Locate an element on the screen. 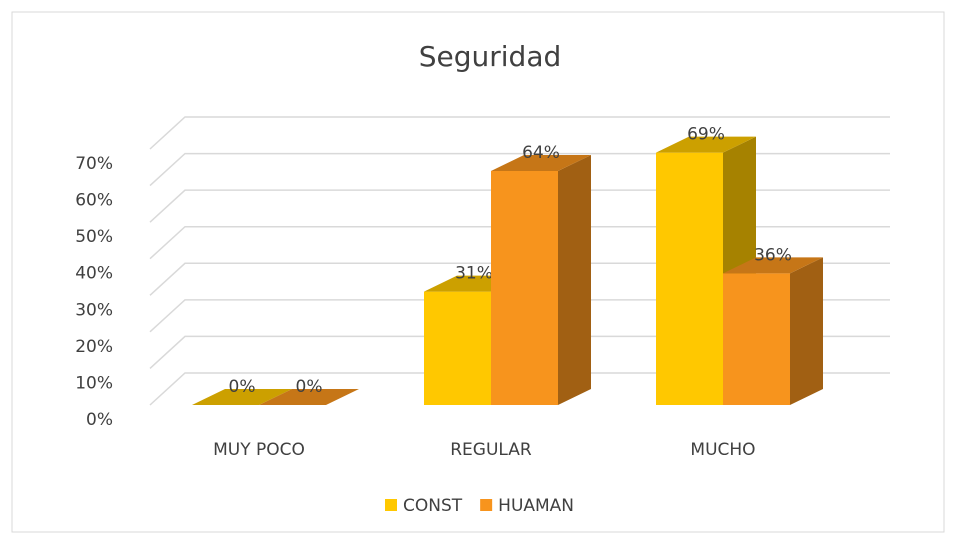  data-label: 64% is located at coordinates (541, 153).